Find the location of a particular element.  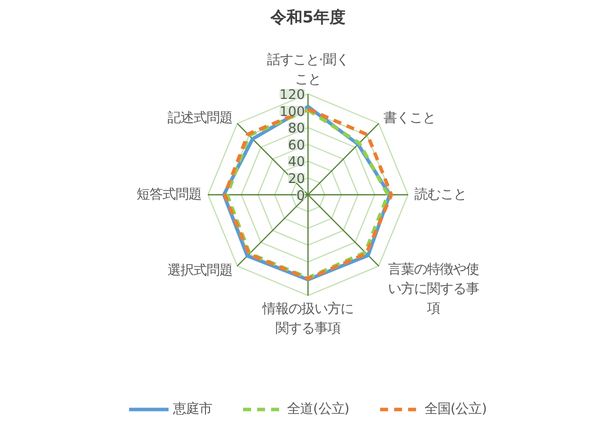

spoke-label: 選択式問題 is located at coordinates (200, 270).